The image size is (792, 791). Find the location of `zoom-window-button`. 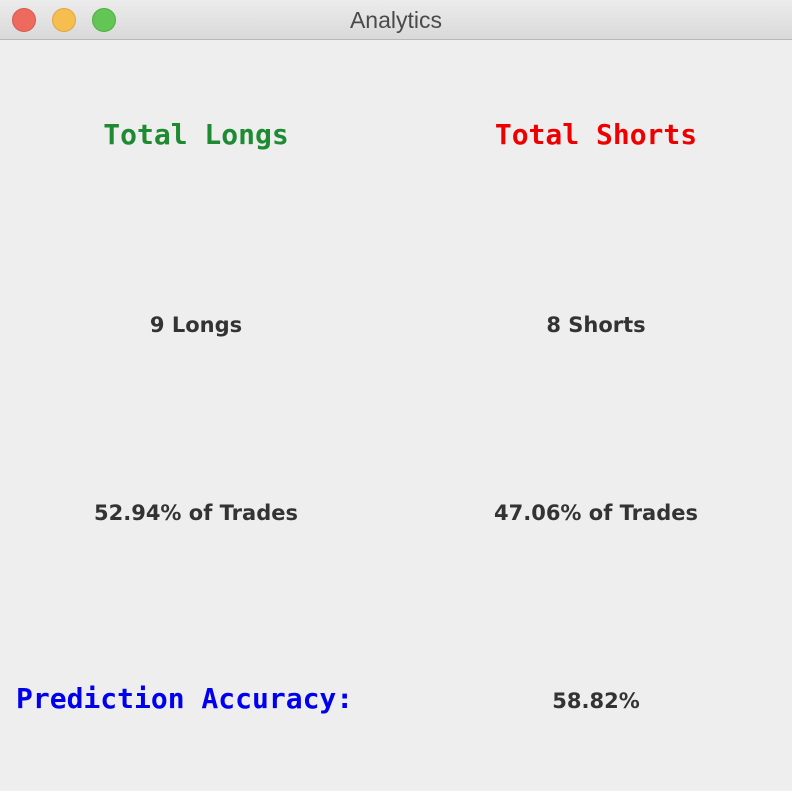

zoom-window-button is located at coordinates (104, 20).